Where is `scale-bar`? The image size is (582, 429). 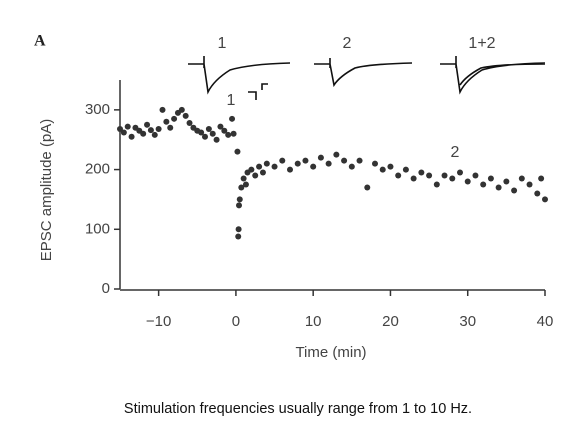 scale-bar is located at coordinates (258, 91).